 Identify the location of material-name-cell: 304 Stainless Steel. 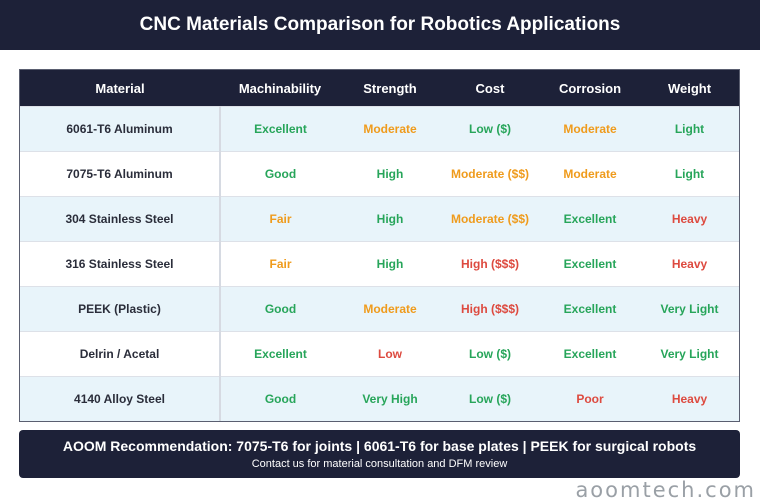
(120, 219).